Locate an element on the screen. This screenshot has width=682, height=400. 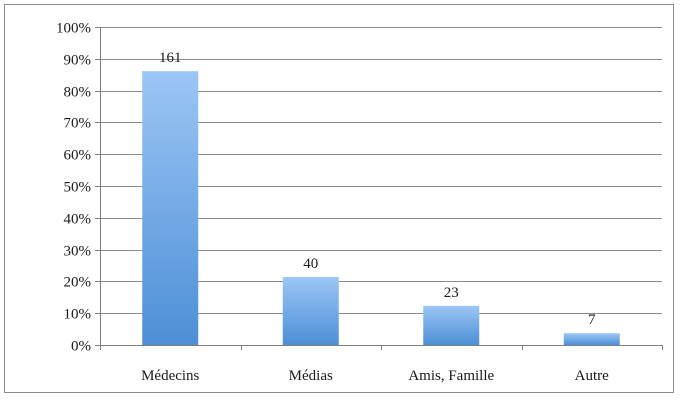
y-tick-label: 100% is located at coordinates (73, 29).